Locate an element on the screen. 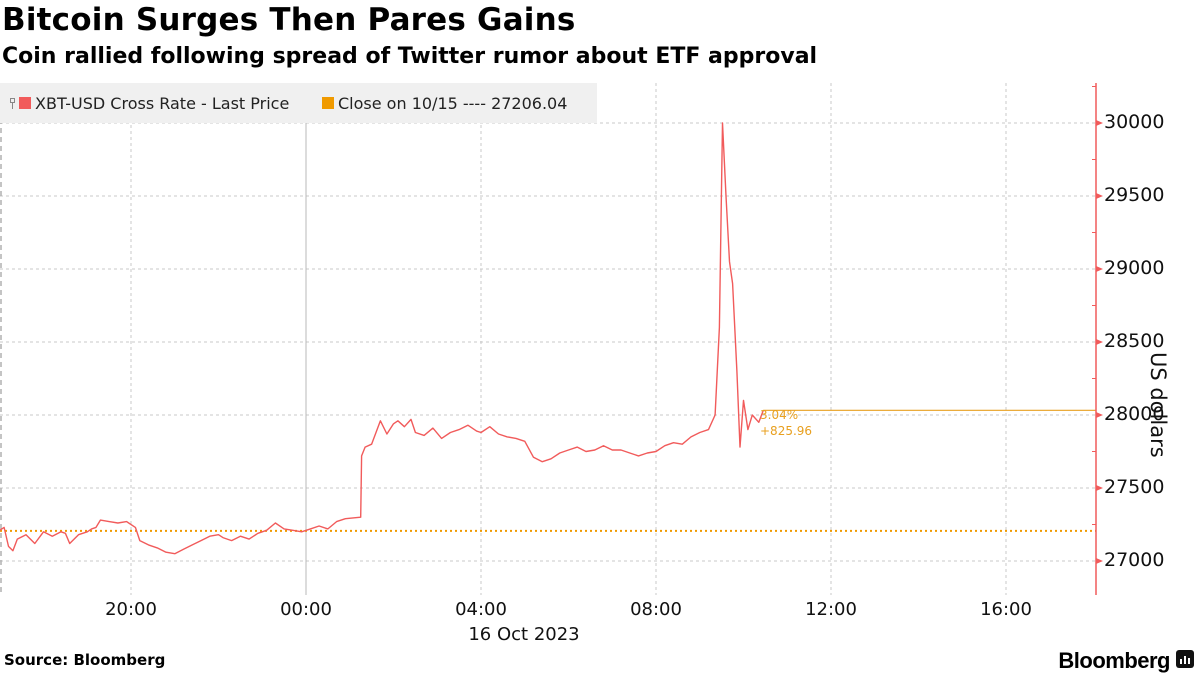 This screenshot has height=675, width=1200. x-tick-label: 08:00 is located at coordinates (656, 609).